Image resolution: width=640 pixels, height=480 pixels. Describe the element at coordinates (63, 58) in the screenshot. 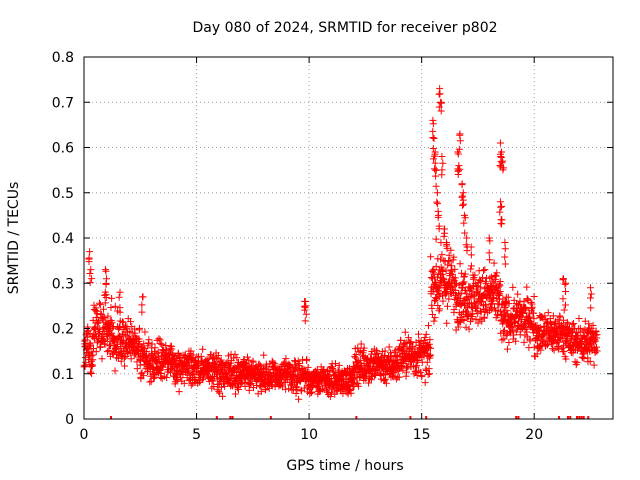

I see `y-tick-label: 0.8` at that location.